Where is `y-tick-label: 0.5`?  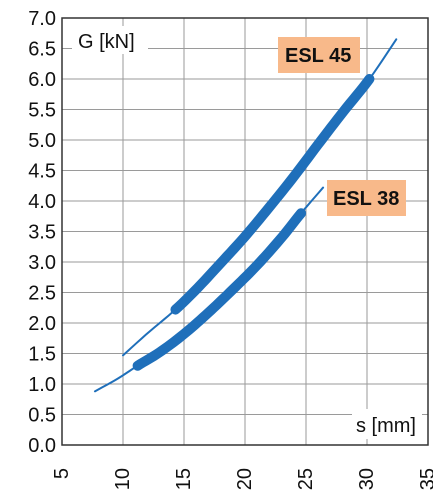 y-tick-label: 0.5 is located at coordinates (42, 416).